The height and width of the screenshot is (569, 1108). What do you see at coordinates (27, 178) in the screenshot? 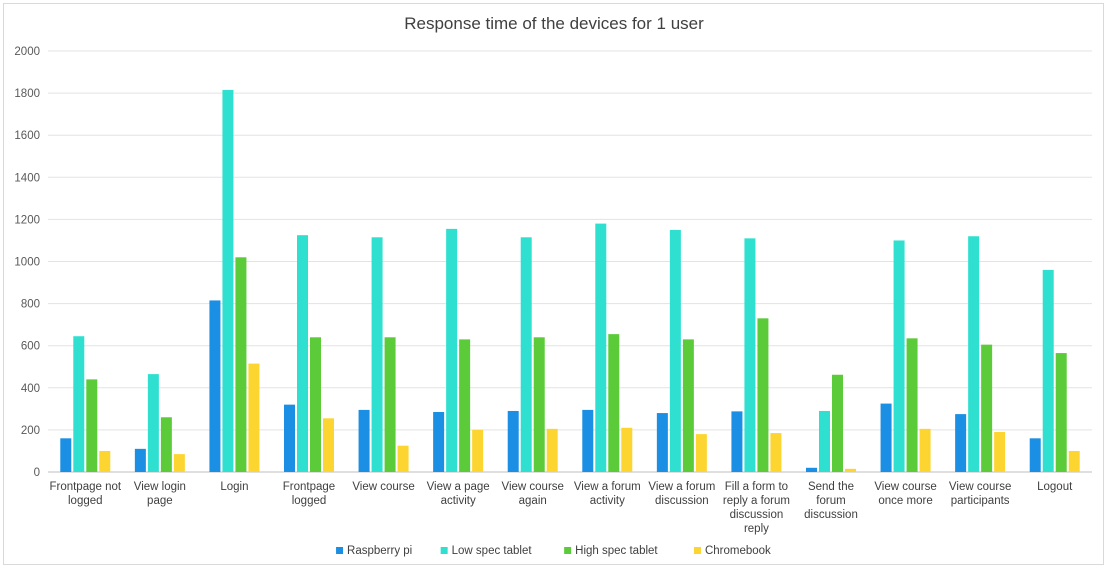
I see `y-tick-label: 1400` at bounding box center [27, 178].